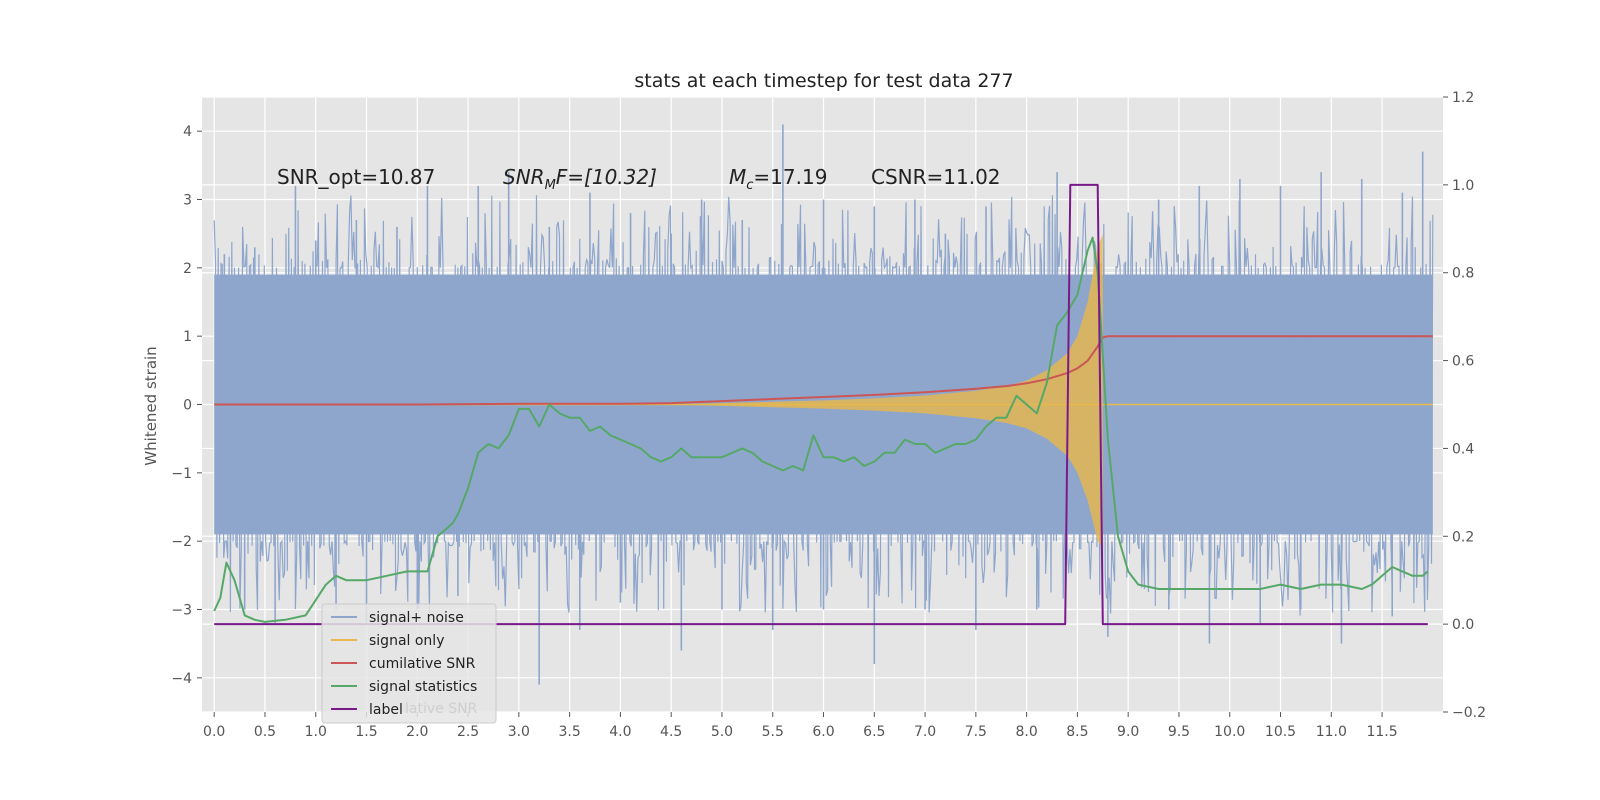 The width and height of the screenshot is (1600, 800). What do you see at coordinates (671, 732) in the screenshot?
I see `x-tick-label: 4.5` at bounding box center [671, 732].